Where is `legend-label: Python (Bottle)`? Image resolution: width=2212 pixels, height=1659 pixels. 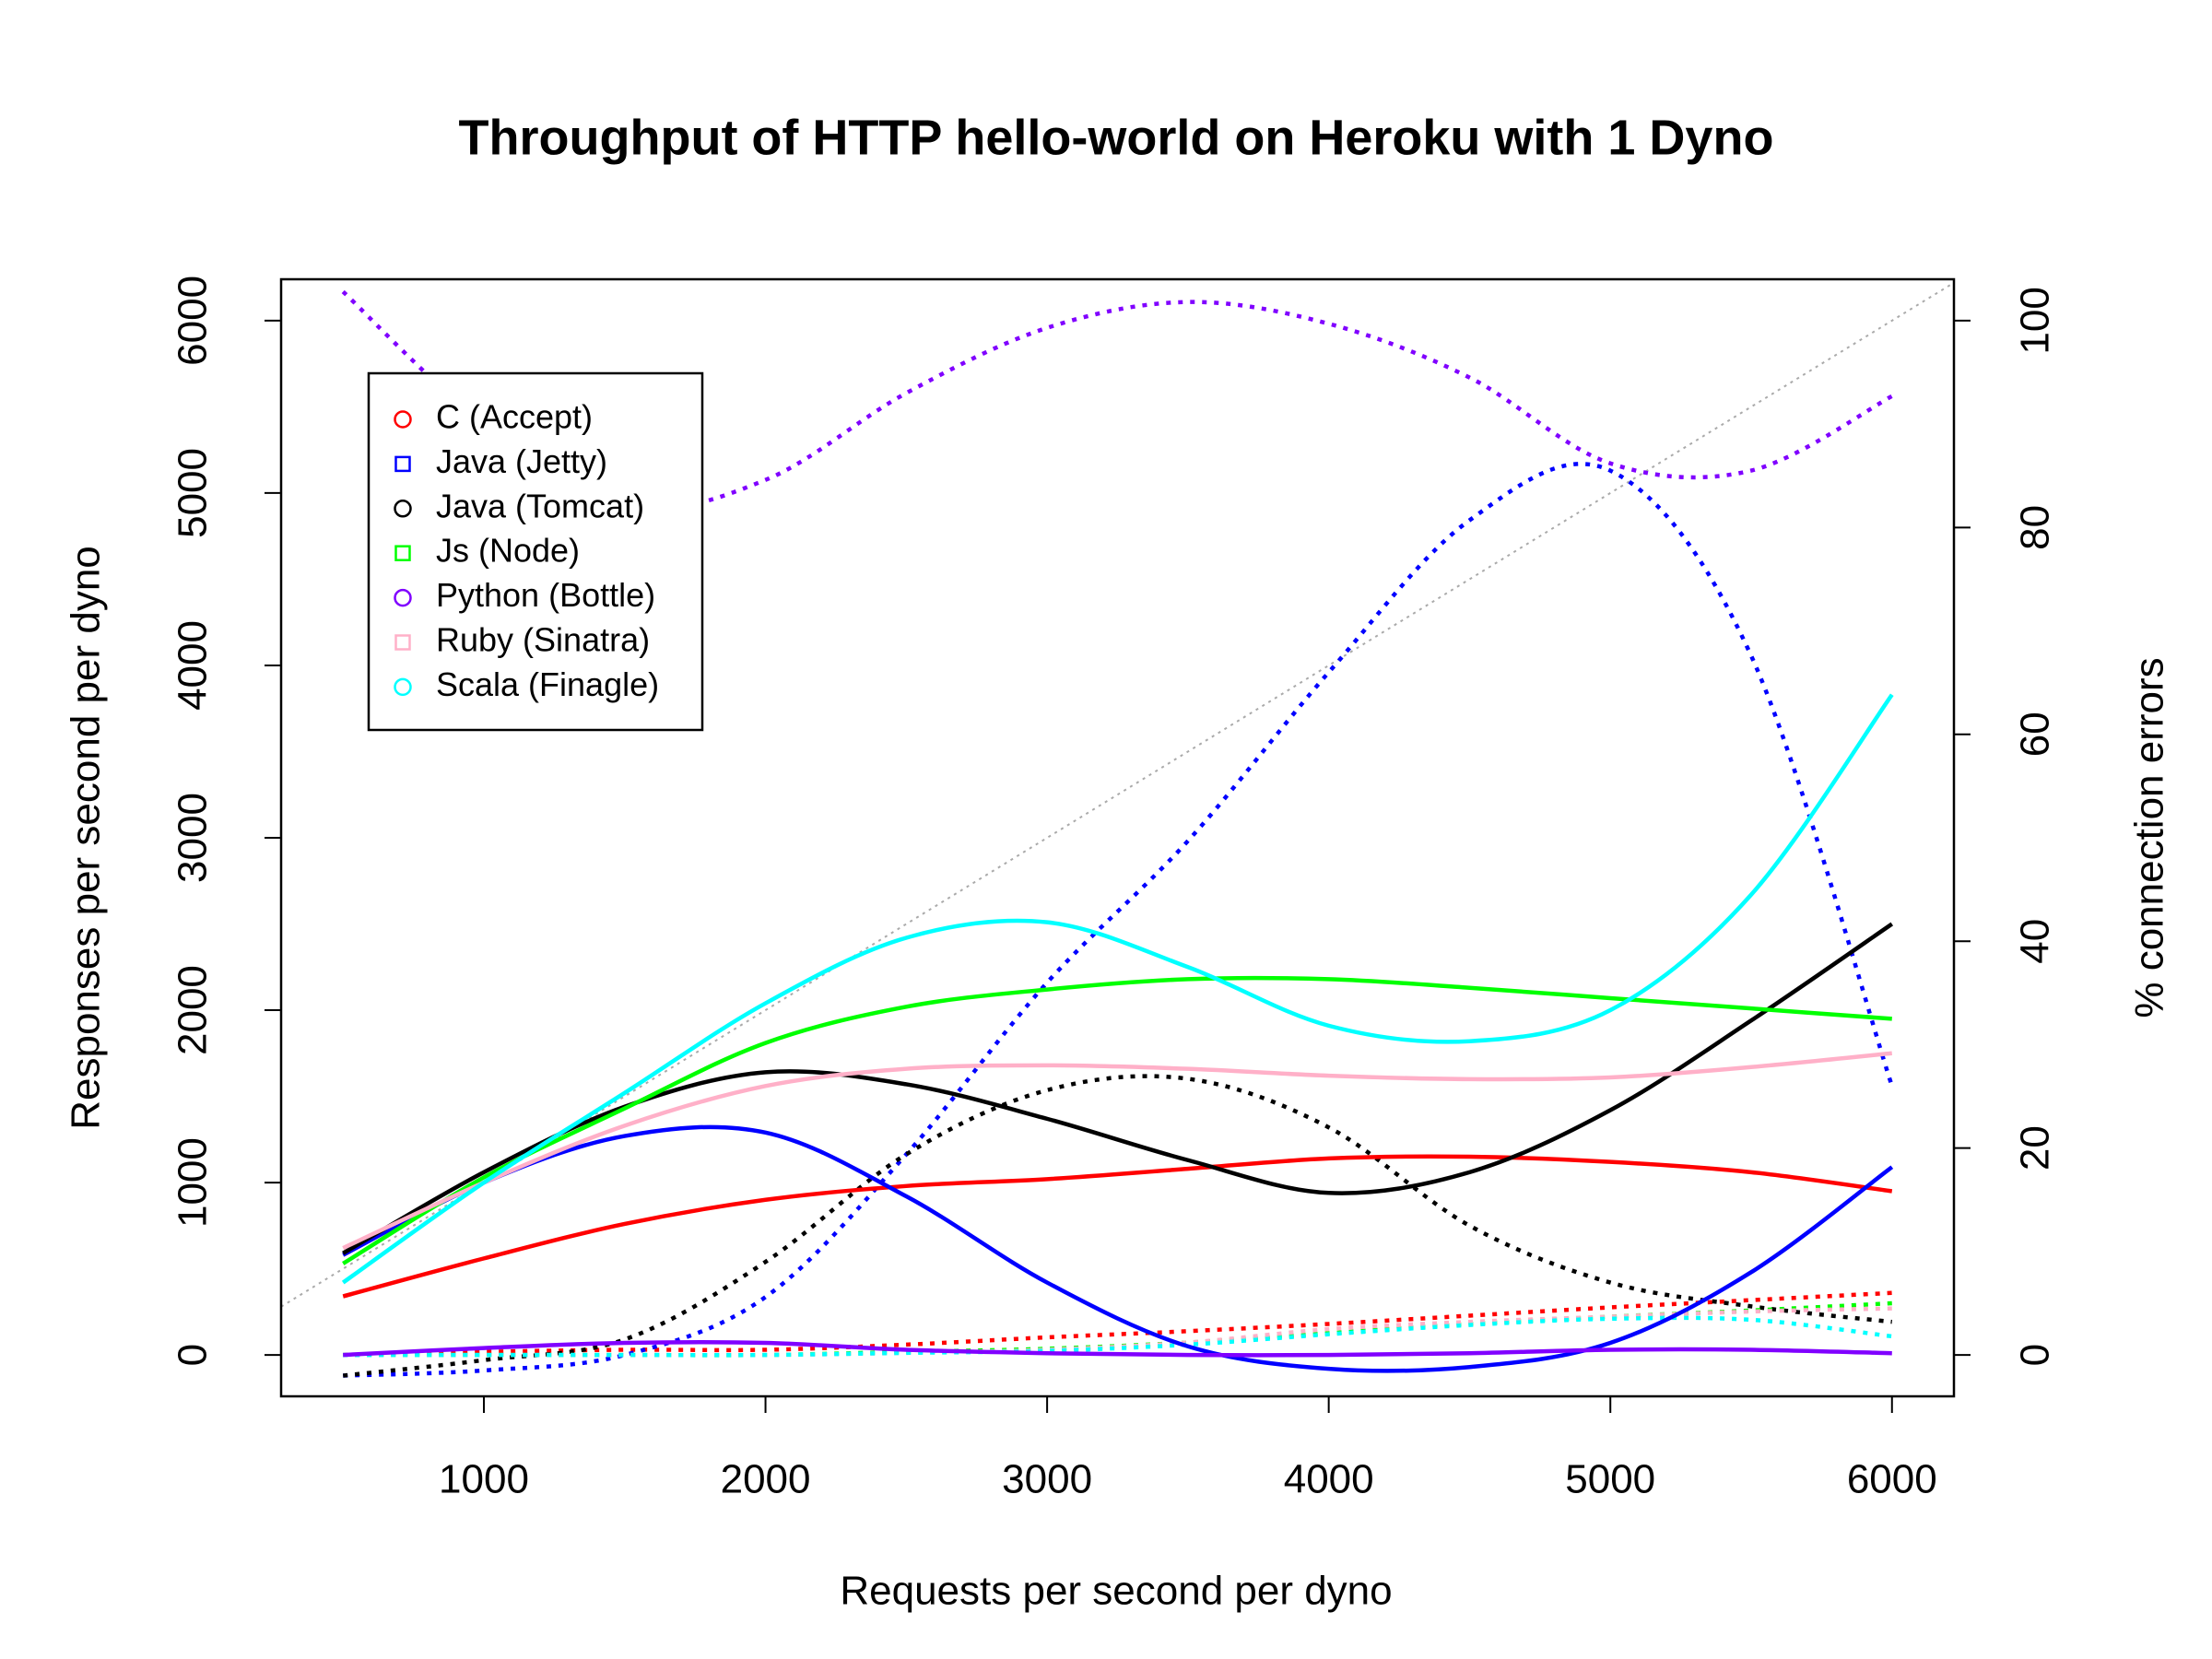
legend-label: Python (Bottle) is located at coordinates (545, 595).